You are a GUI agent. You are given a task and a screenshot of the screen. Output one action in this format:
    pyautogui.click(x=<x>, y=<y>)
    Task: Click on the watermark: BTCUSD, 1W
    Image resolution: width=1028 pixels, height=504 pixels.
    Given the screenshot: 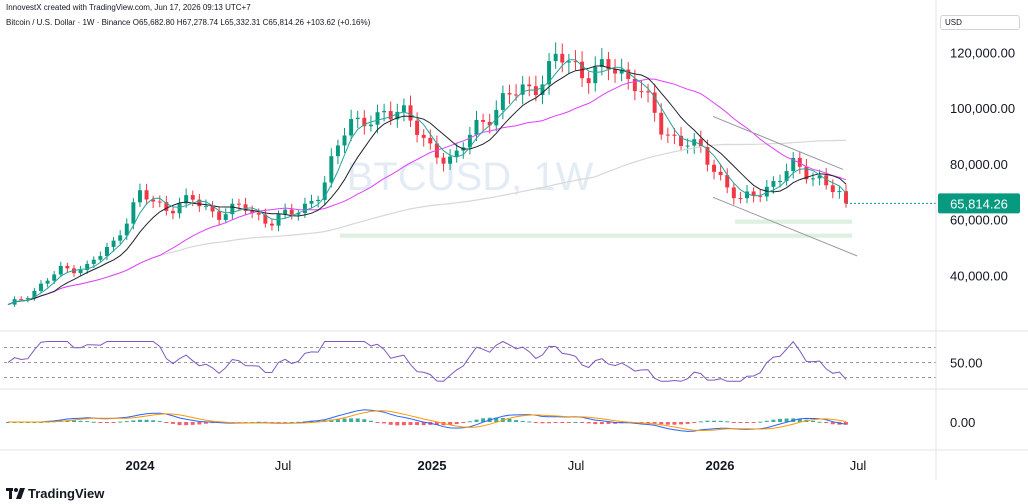 What is the action you would take?
    pyautogui.click(x=470, y=177)
    